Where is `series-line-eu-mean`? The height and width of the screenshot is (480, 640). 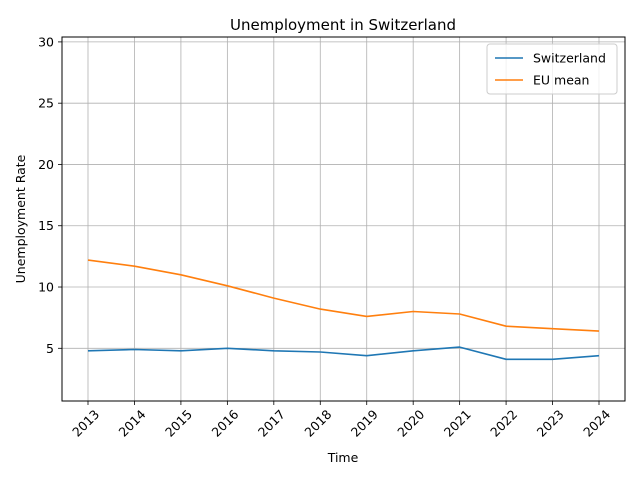
series-line-eu-mean is located at coordinates (343, 295).